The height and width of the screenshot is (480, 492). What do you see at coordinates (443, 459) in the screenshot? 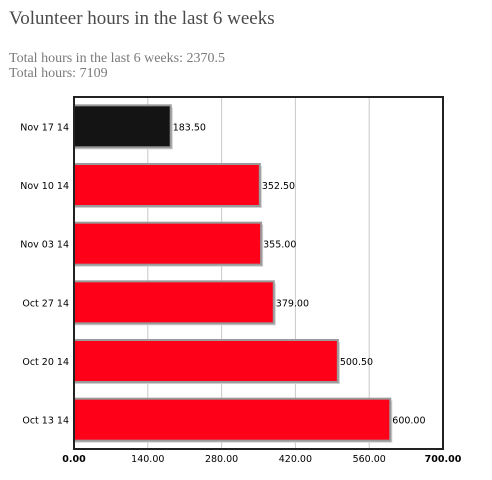
I see `x-tick-label: 700.00` at bounding box center [443, 459].